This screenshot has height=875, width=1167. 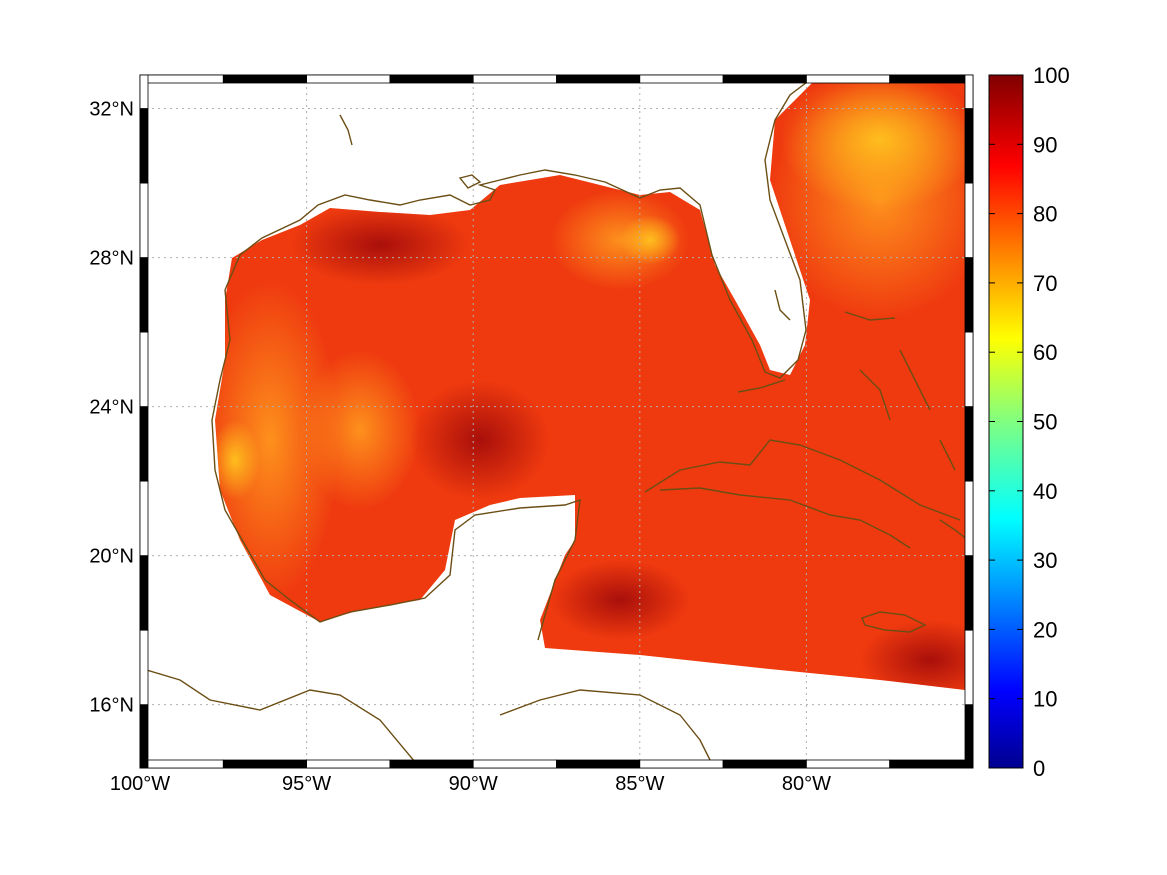 What do you see at coordinates (639, 784) in the screenshot?
I see `x-tick-label: 85°W` at bounding box center [639, 784].